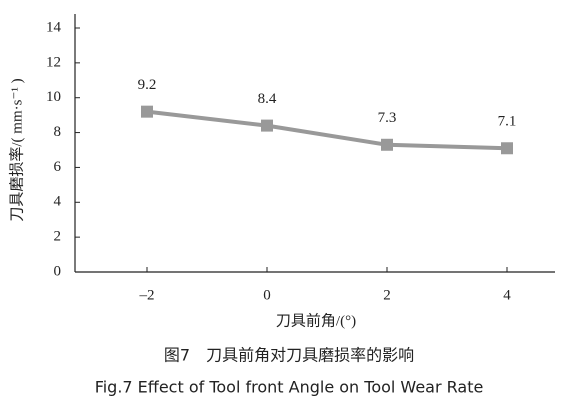  I want to click on y-tick-label: 6, so click(58, 167).